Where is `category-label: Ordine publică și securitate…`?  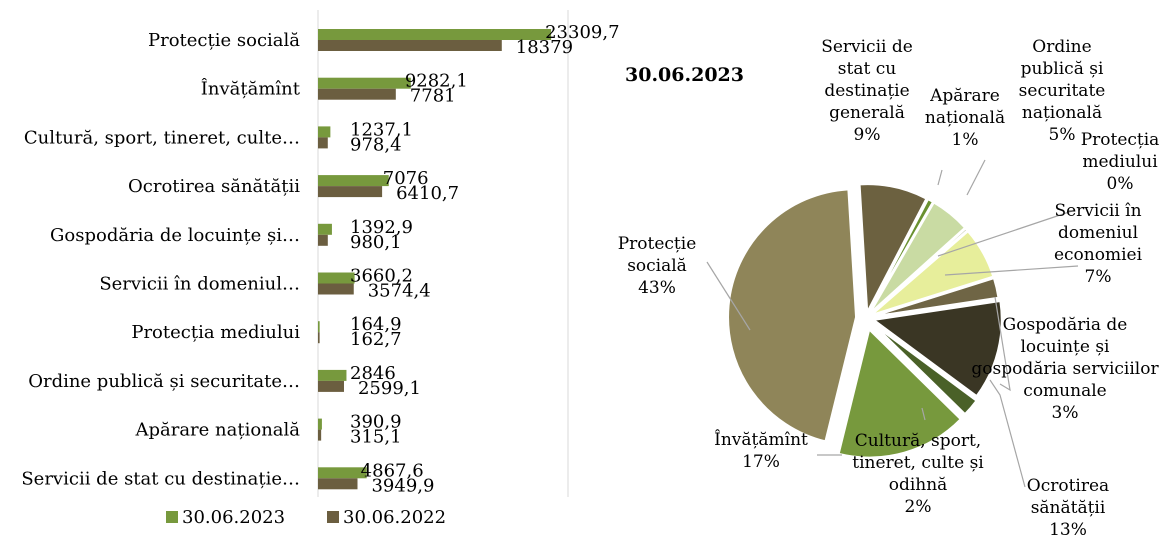
category-label: Ordine publică și securitate… is located at coordinates (164, 381).